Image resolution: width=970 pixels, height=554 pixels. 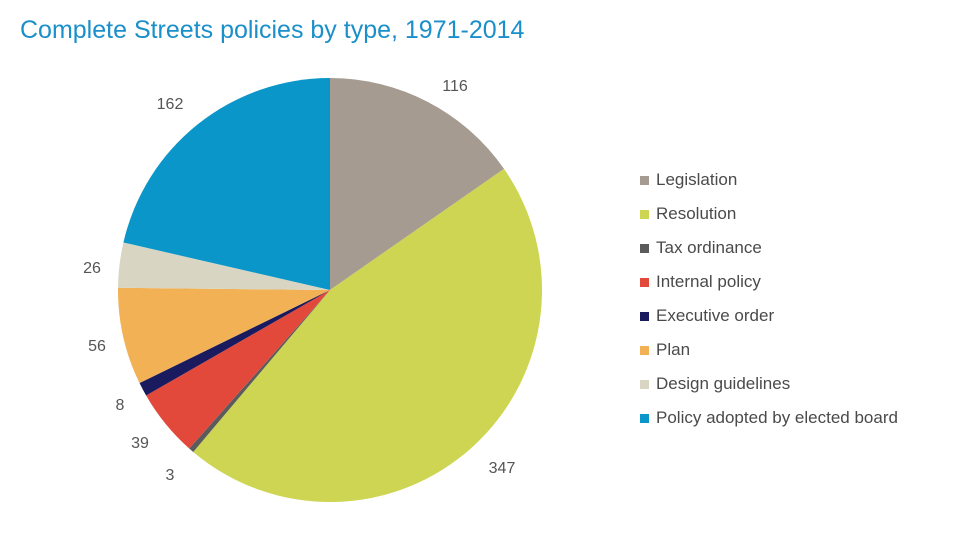 What do you see at coordinates (417, 184) in the screenshot?
I see `pie-slice-legislation` at bounding box center [417, 184].